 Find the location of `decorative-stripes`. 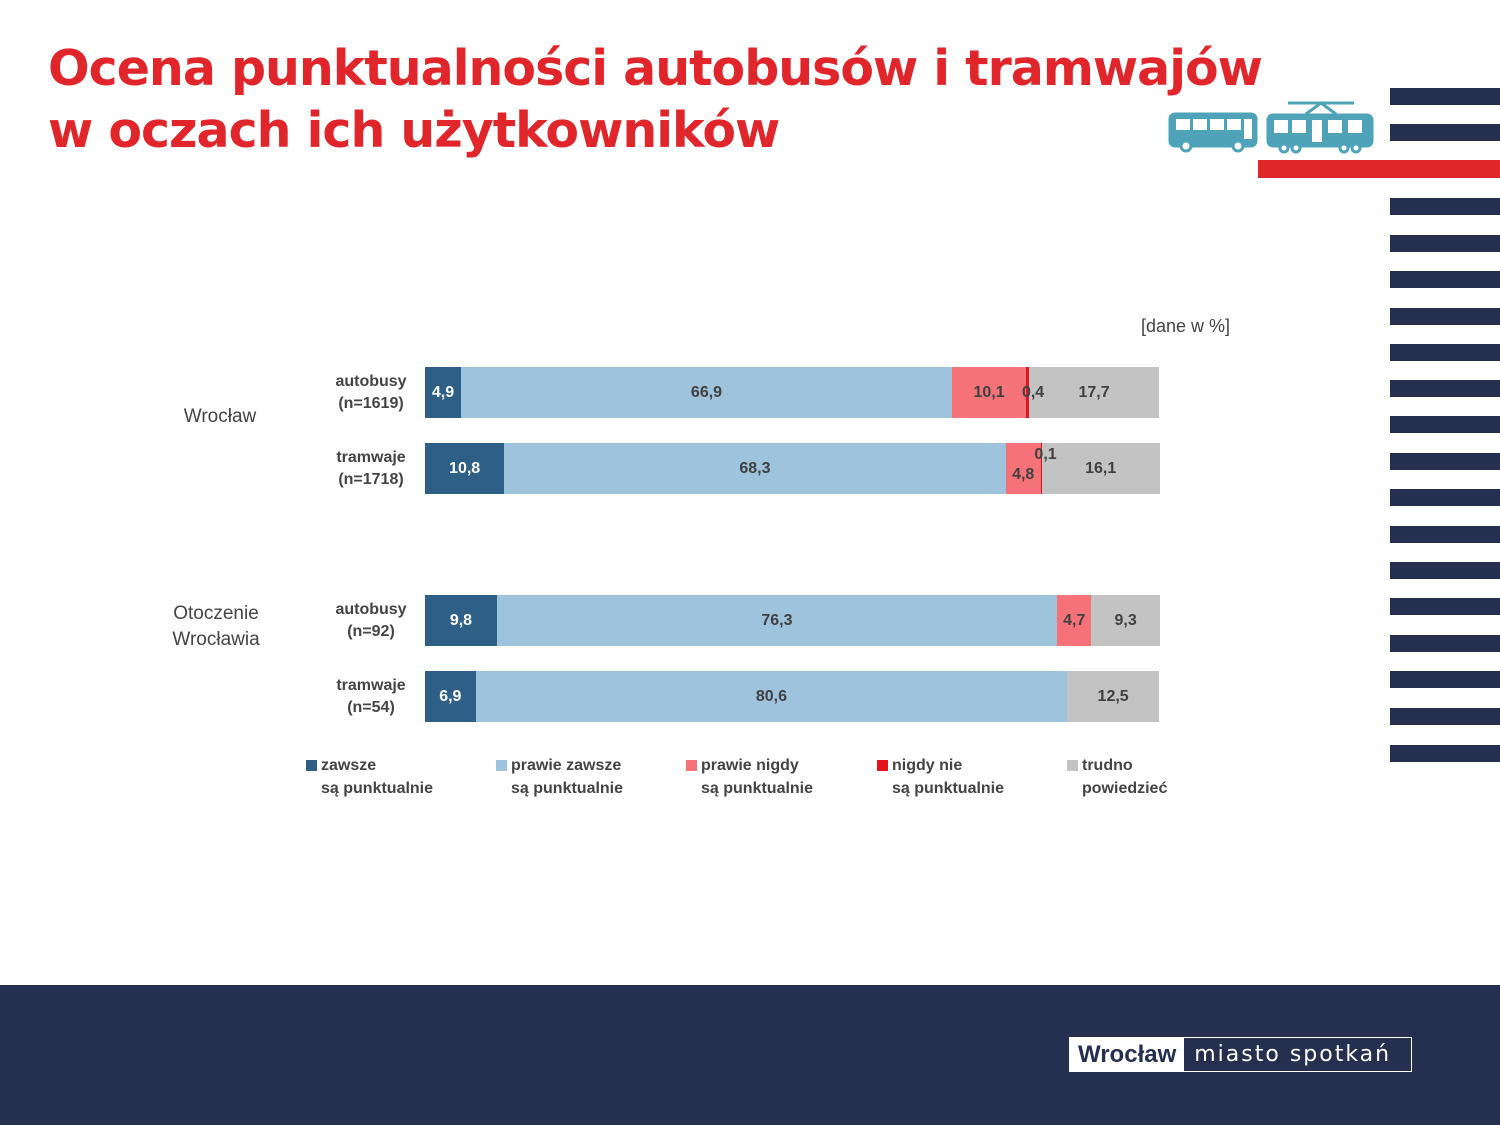

decorative-stripes is located at coordinates (1445, 390).